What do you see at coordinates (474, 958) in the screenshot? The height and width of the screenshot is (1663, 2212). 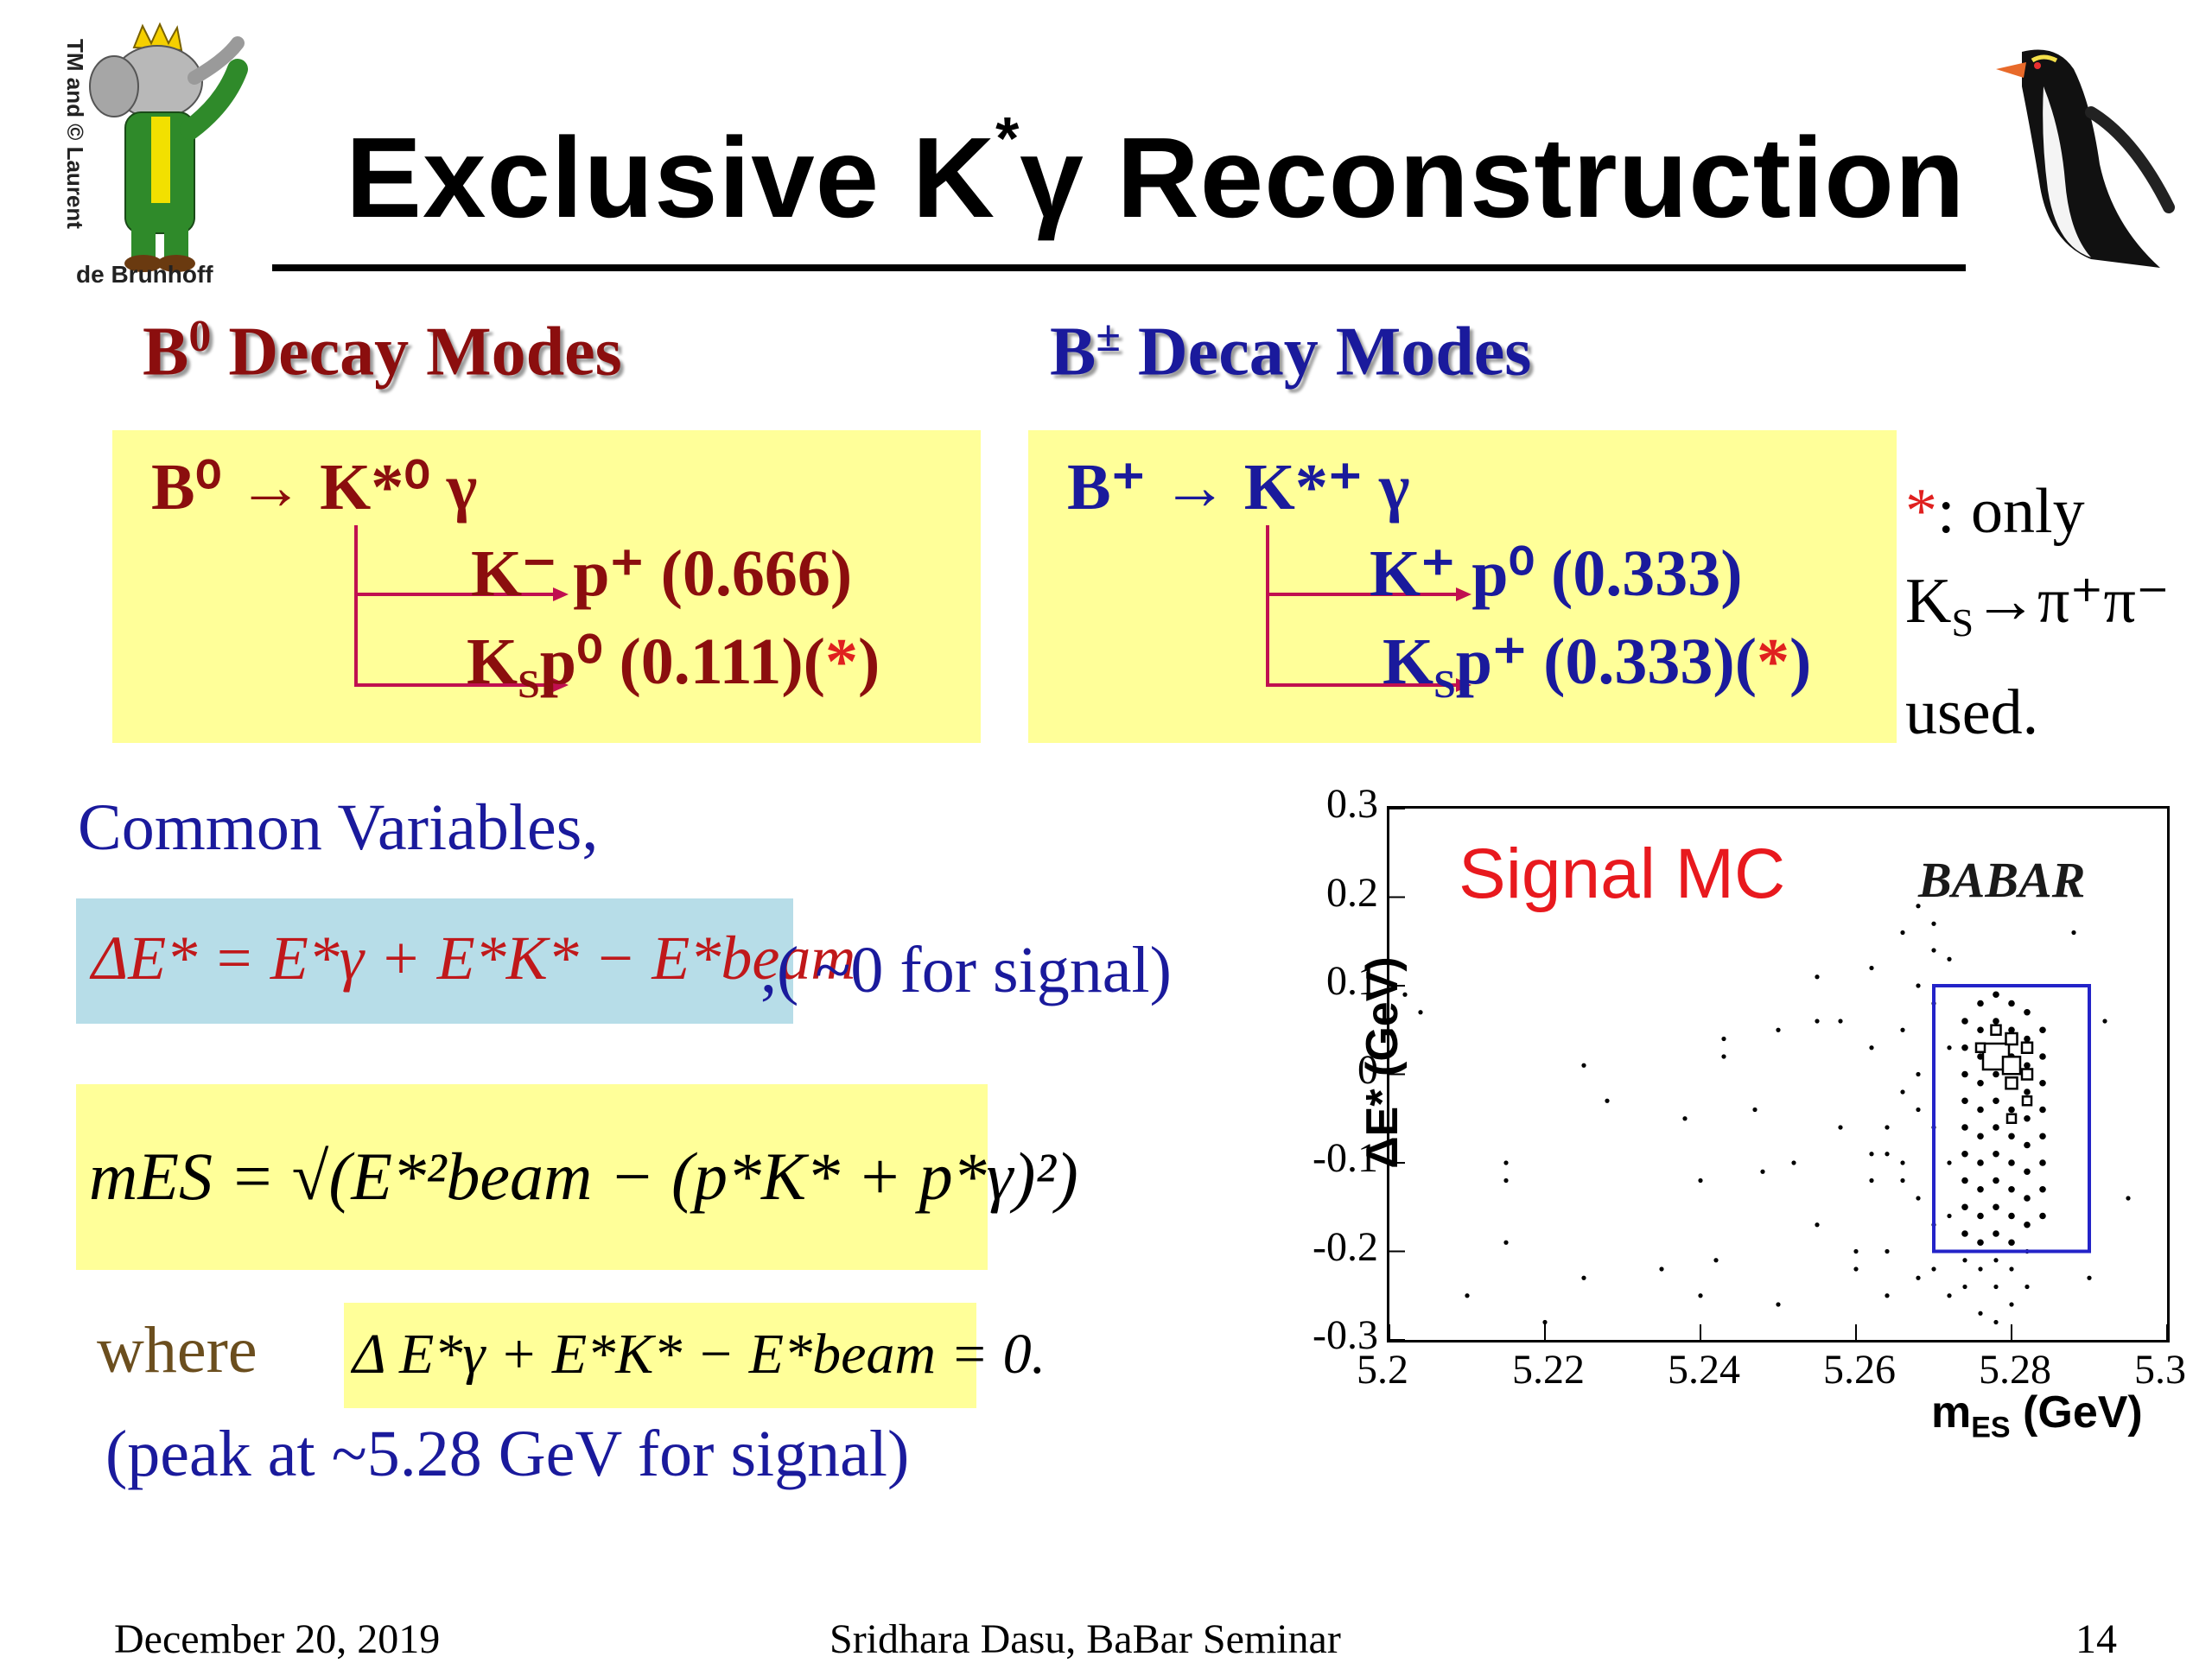 I see `delta-e-formula: ΔE* = E*γ + E*K* − E*beam` at bounding box center [474, 958].